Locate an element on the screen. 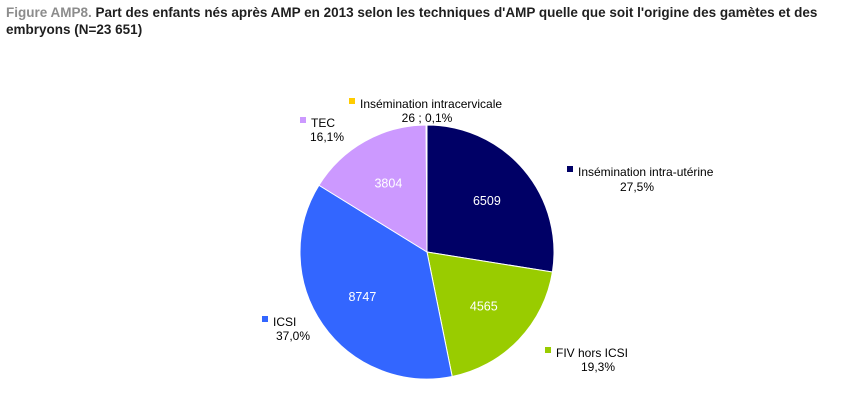 The image size is (853, 417). slice-percent-label-3: 37,0% is located at coordinates (293, 336).